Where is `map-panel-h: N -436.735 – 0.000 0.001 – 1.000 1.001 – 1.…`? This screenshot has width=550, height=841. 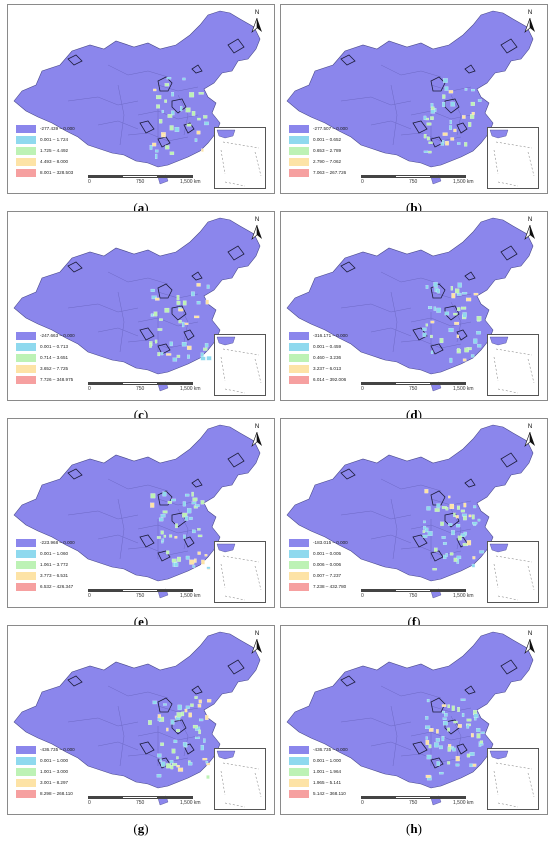
map-panel-h: N -436.735 – 0.000 0.001 – 1.000 1.001 – 1.… is located at coordinates (414, 733).